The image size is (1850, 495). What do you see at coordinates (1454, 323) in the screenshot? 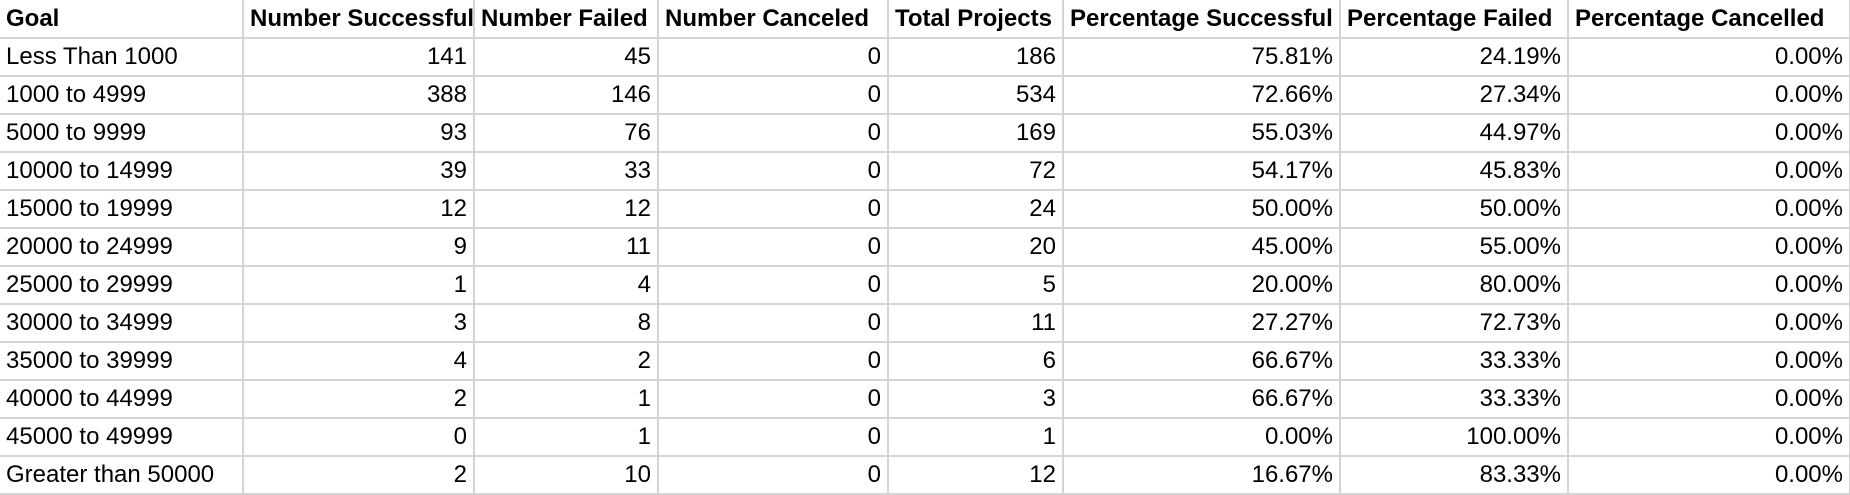
I see `cell-percentage-failed: 72.73%` at bounding box center [1454, 323].